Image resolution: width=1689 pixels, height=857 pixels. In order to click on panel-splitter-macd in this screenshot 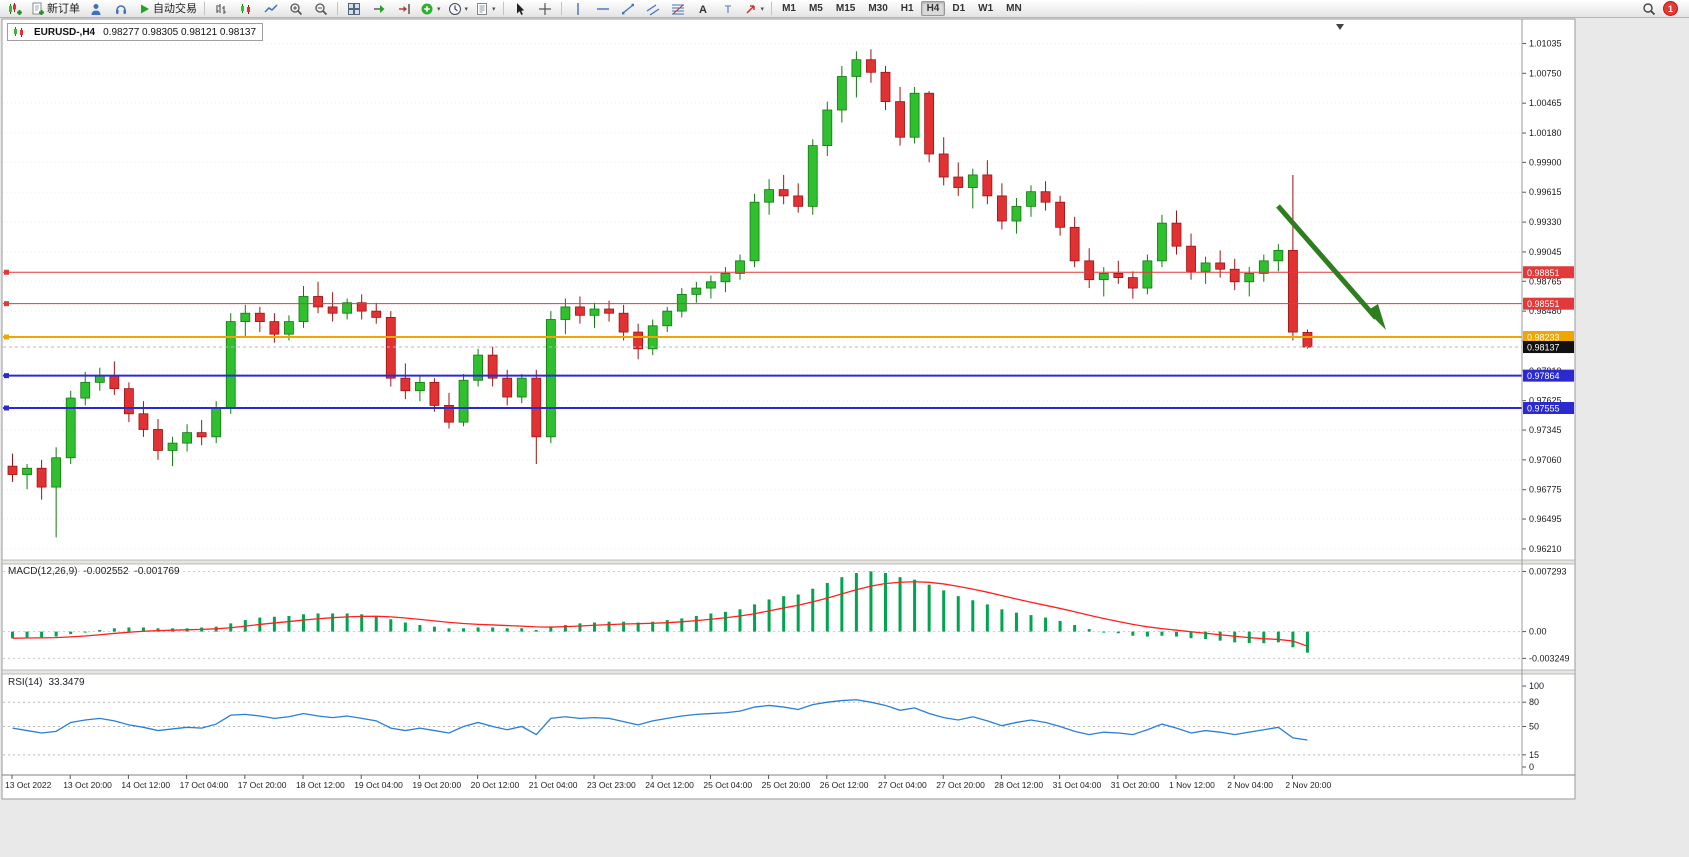, I will do `click(788, 562)`.